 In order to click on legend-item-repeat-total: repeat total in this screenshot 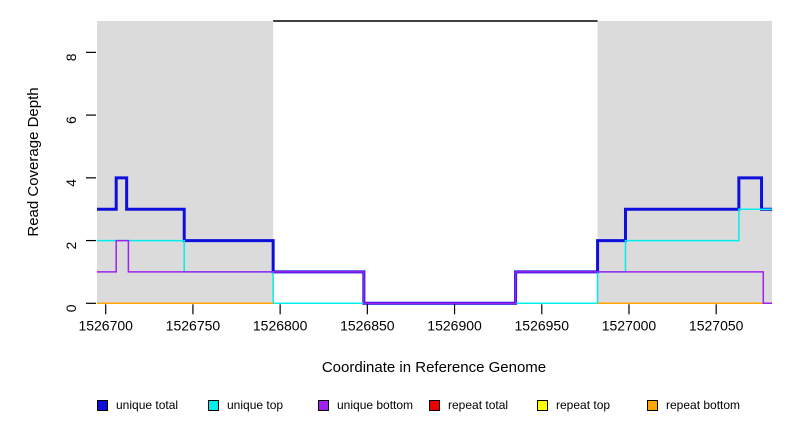, I will do `click(468, 405)`.